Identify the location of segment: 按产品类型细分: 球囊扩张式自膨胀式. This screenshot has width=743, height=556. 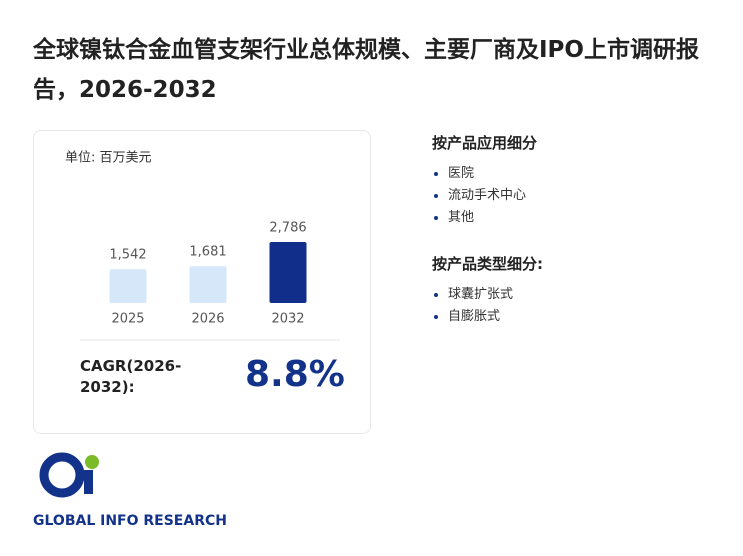
(572, 290).